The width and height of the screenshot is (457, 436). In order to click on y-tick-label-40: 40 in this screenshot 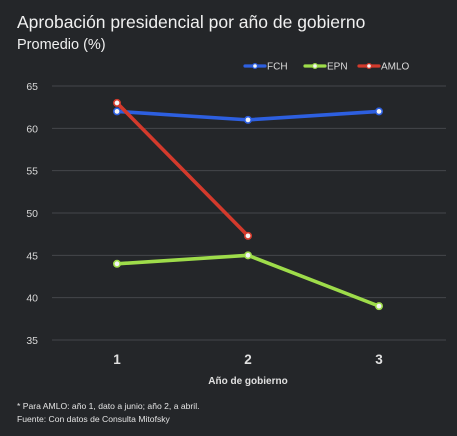, I will do `click(32, 299)`.